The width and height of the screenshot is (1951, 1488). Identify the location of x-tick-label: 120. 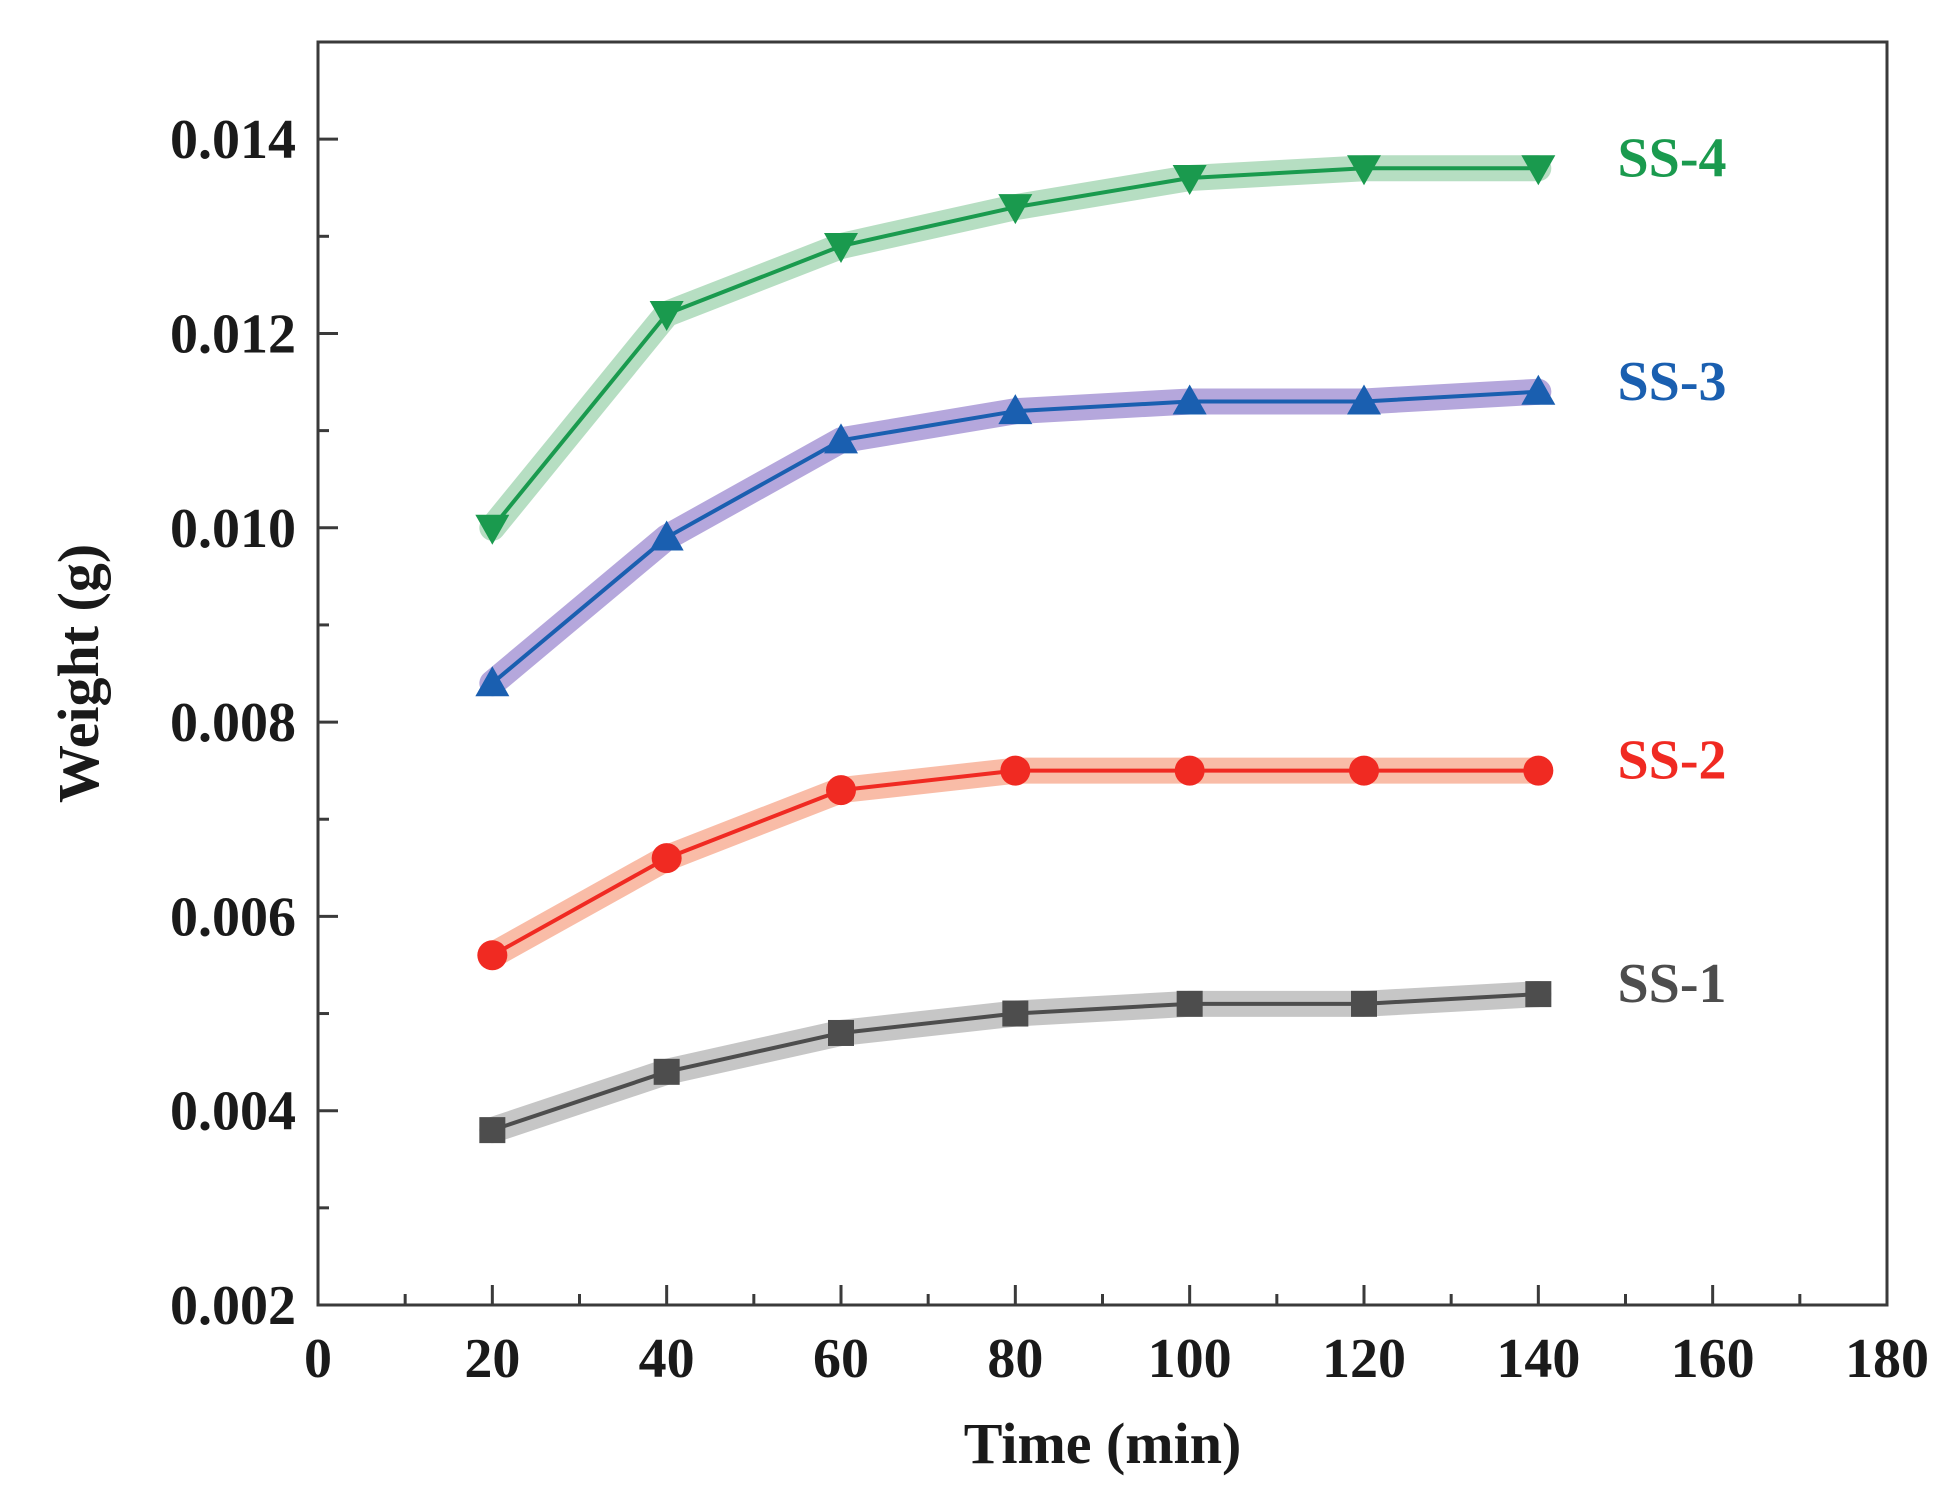
(1364, 1359).